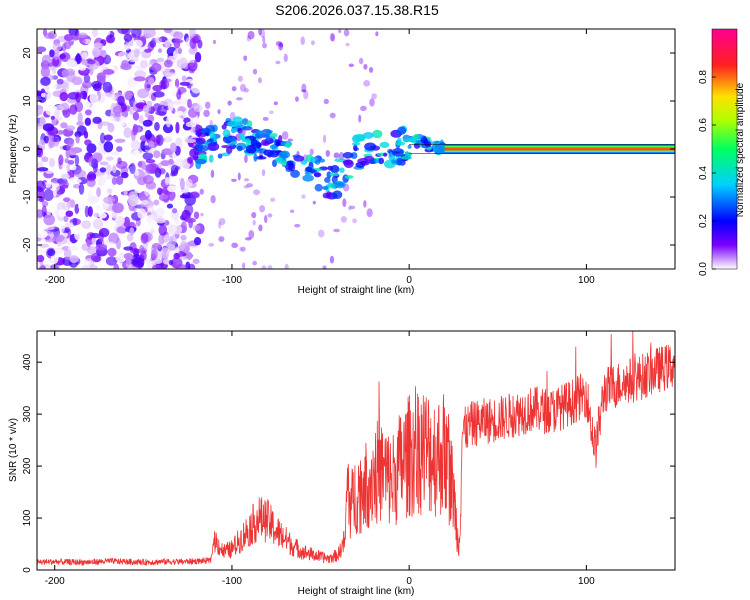 The image size is (750, 600). I want to click on snr-ytick-label: 100, so click(27, 517).